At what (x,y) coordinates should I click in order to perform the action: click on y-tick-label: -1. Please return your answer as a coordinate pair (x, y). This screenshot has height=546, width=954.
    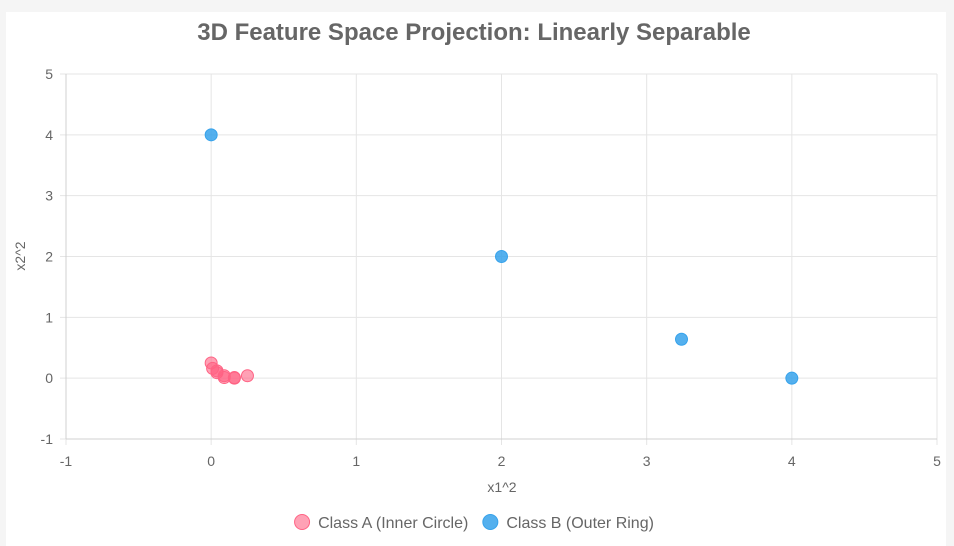
    Looking at the image, I should click on (47, 439).